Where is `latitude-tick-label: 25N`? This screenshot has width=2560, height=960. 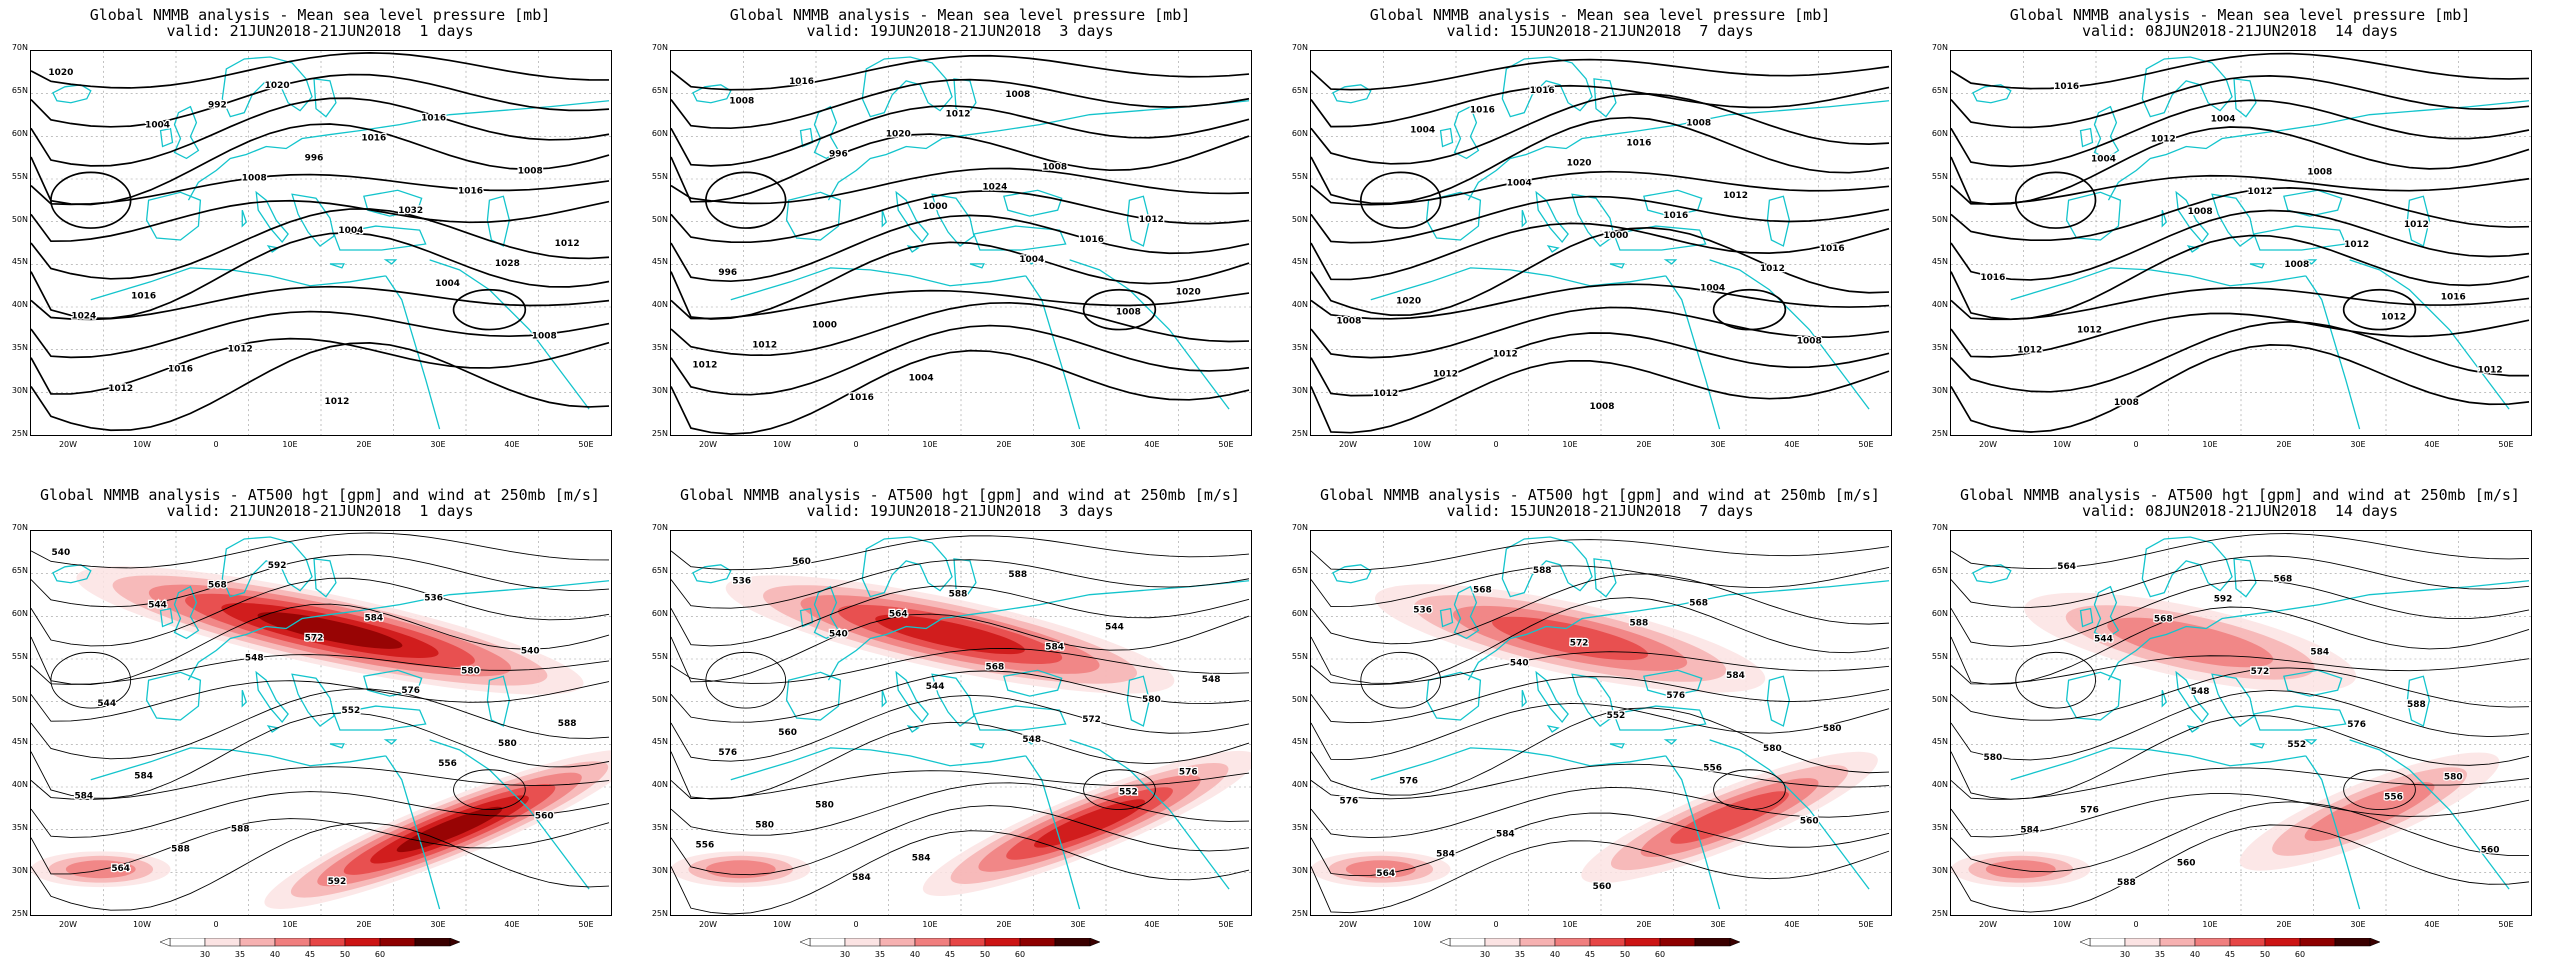
latitude-tick-label: 25N is located at coordinates (1299, 433).